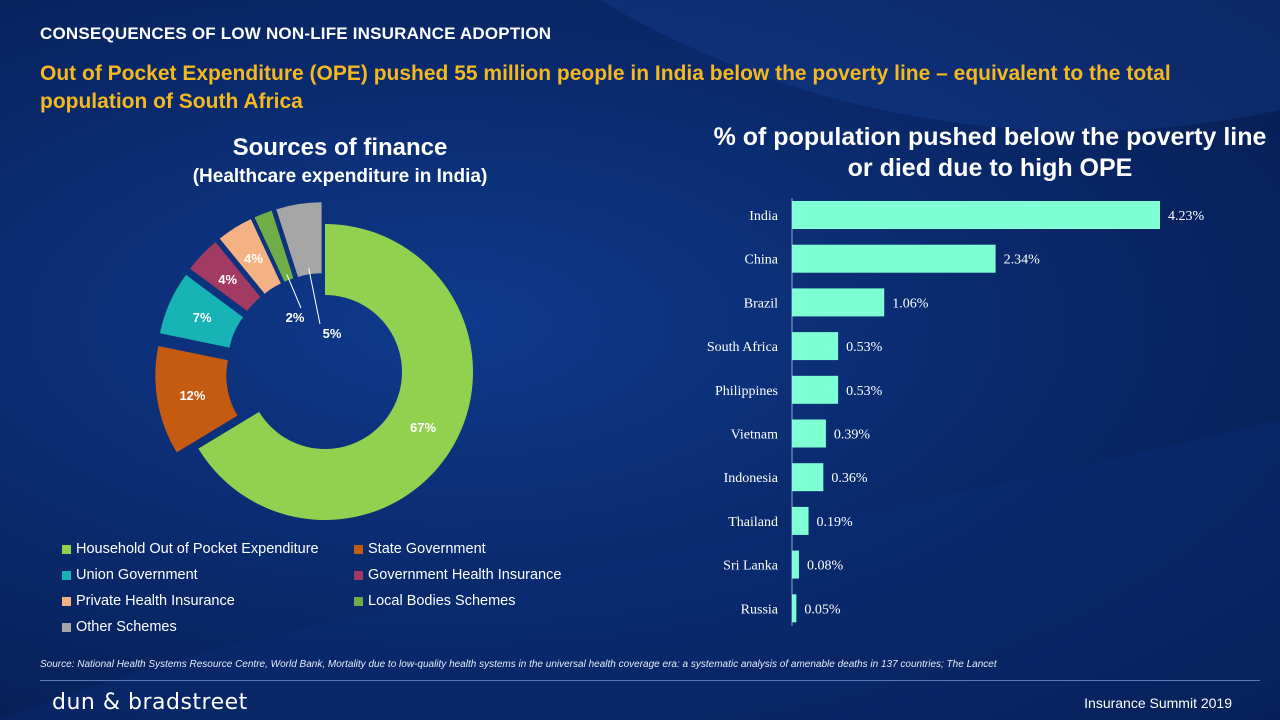  What do you see at coordinates (202, 317) in the screenshot?
I see `donut-label-2: 7%` at bounding box center [202, 317].